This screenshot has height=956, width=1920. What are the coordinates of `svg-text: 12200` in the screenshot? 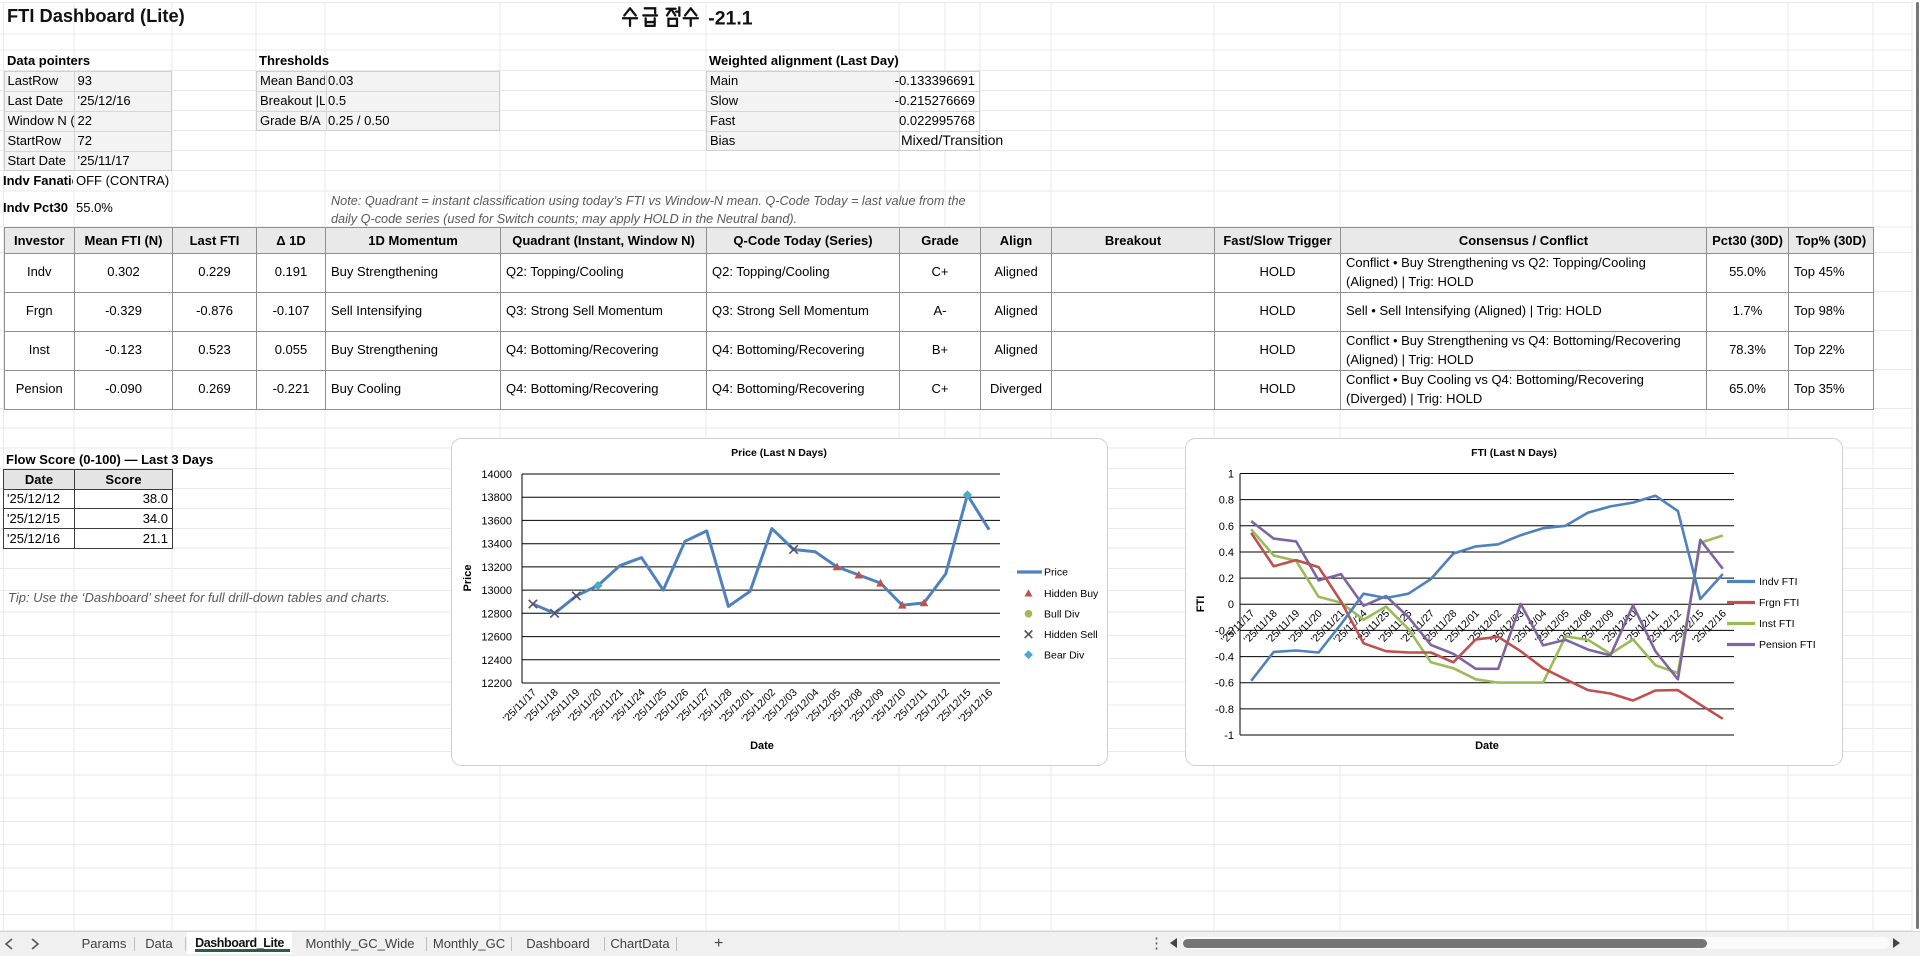 It's located at (496, 684).